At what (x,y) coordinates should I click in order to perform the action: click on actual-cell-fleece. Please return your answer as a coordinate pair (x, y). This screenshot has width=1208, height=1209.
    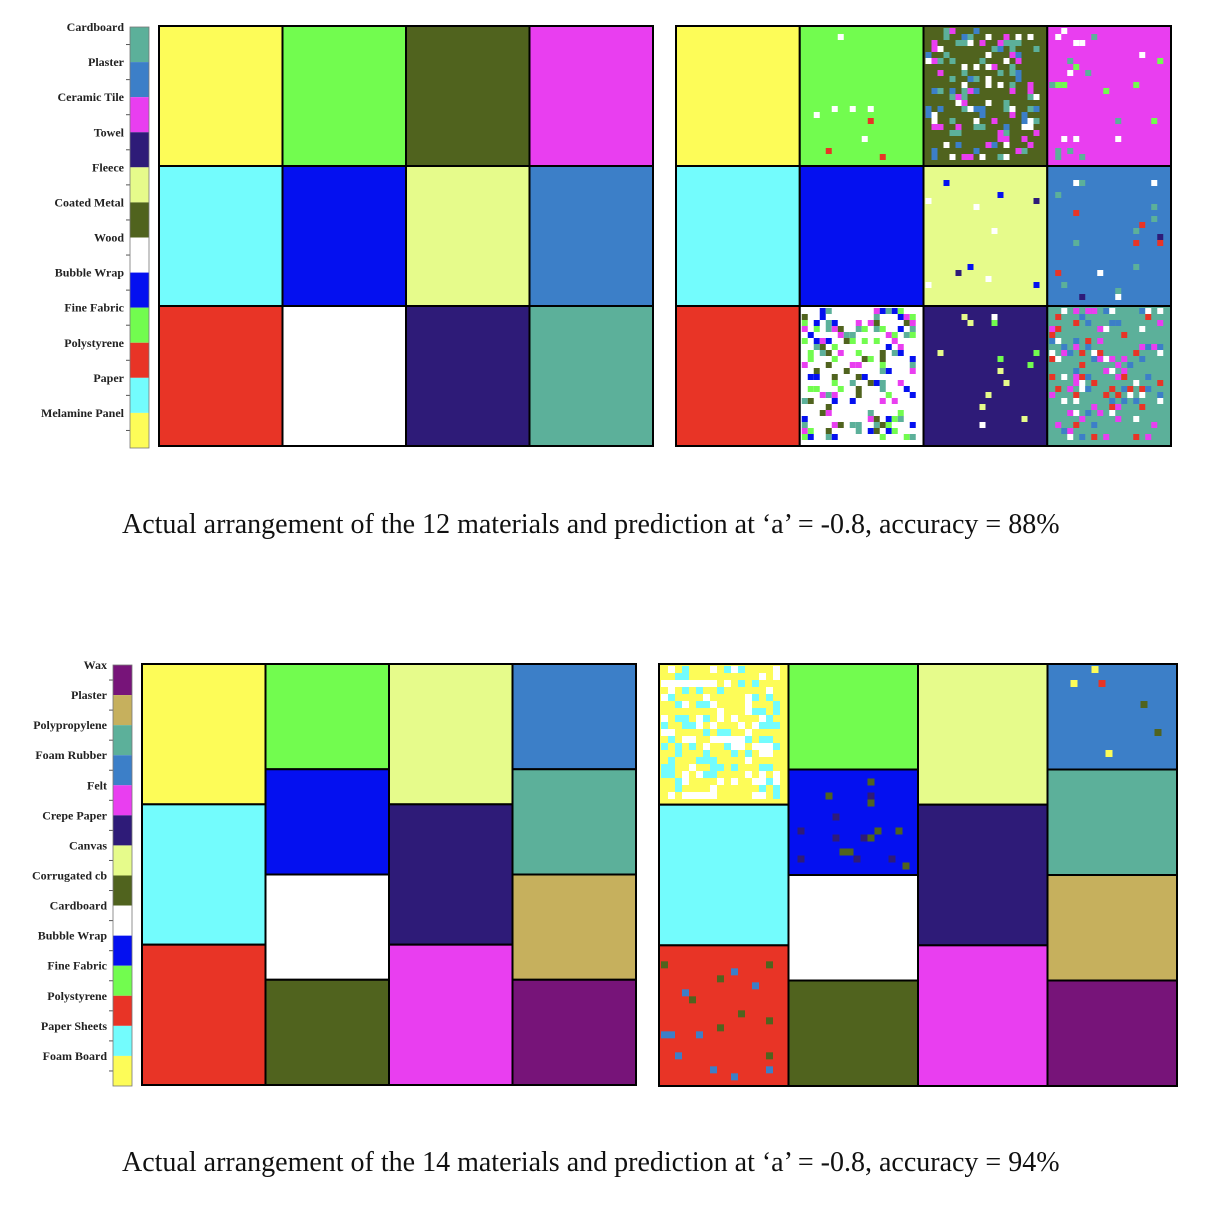
    Looking at the image, I should click on (468, 236).